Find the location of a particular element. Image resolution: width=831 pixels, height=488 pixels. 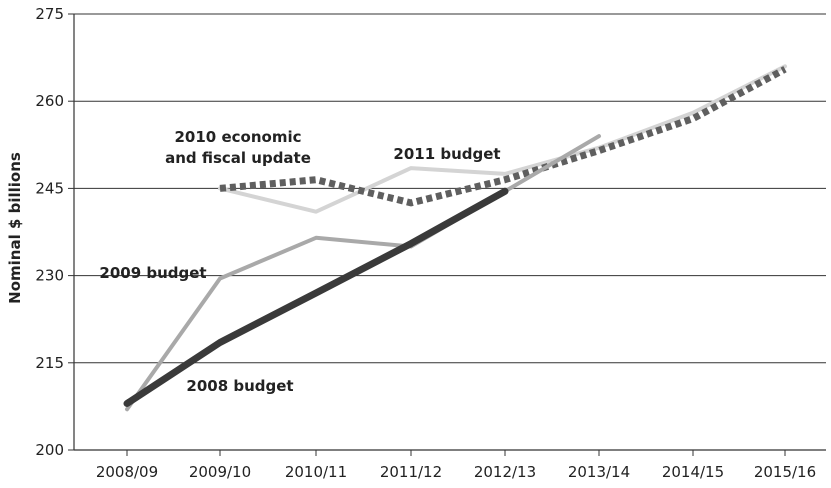

x-tick-label: 2011/12 is located at coordinates (411, 472).